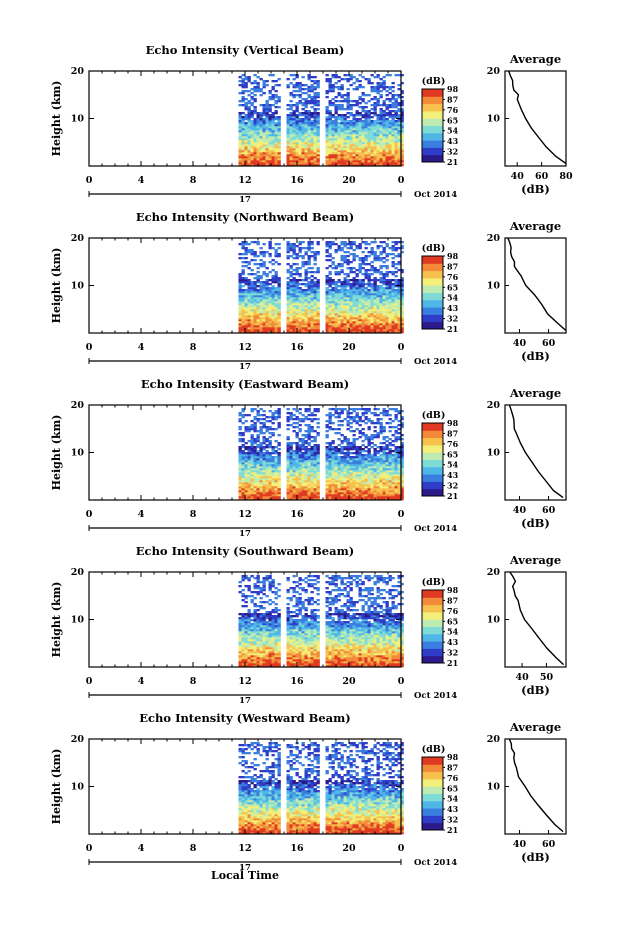 This screenshot has width=619, height=929. Describe the element at coordinates (297, 180) in the screenshot. I see `x-tick-label: 16` at that location.